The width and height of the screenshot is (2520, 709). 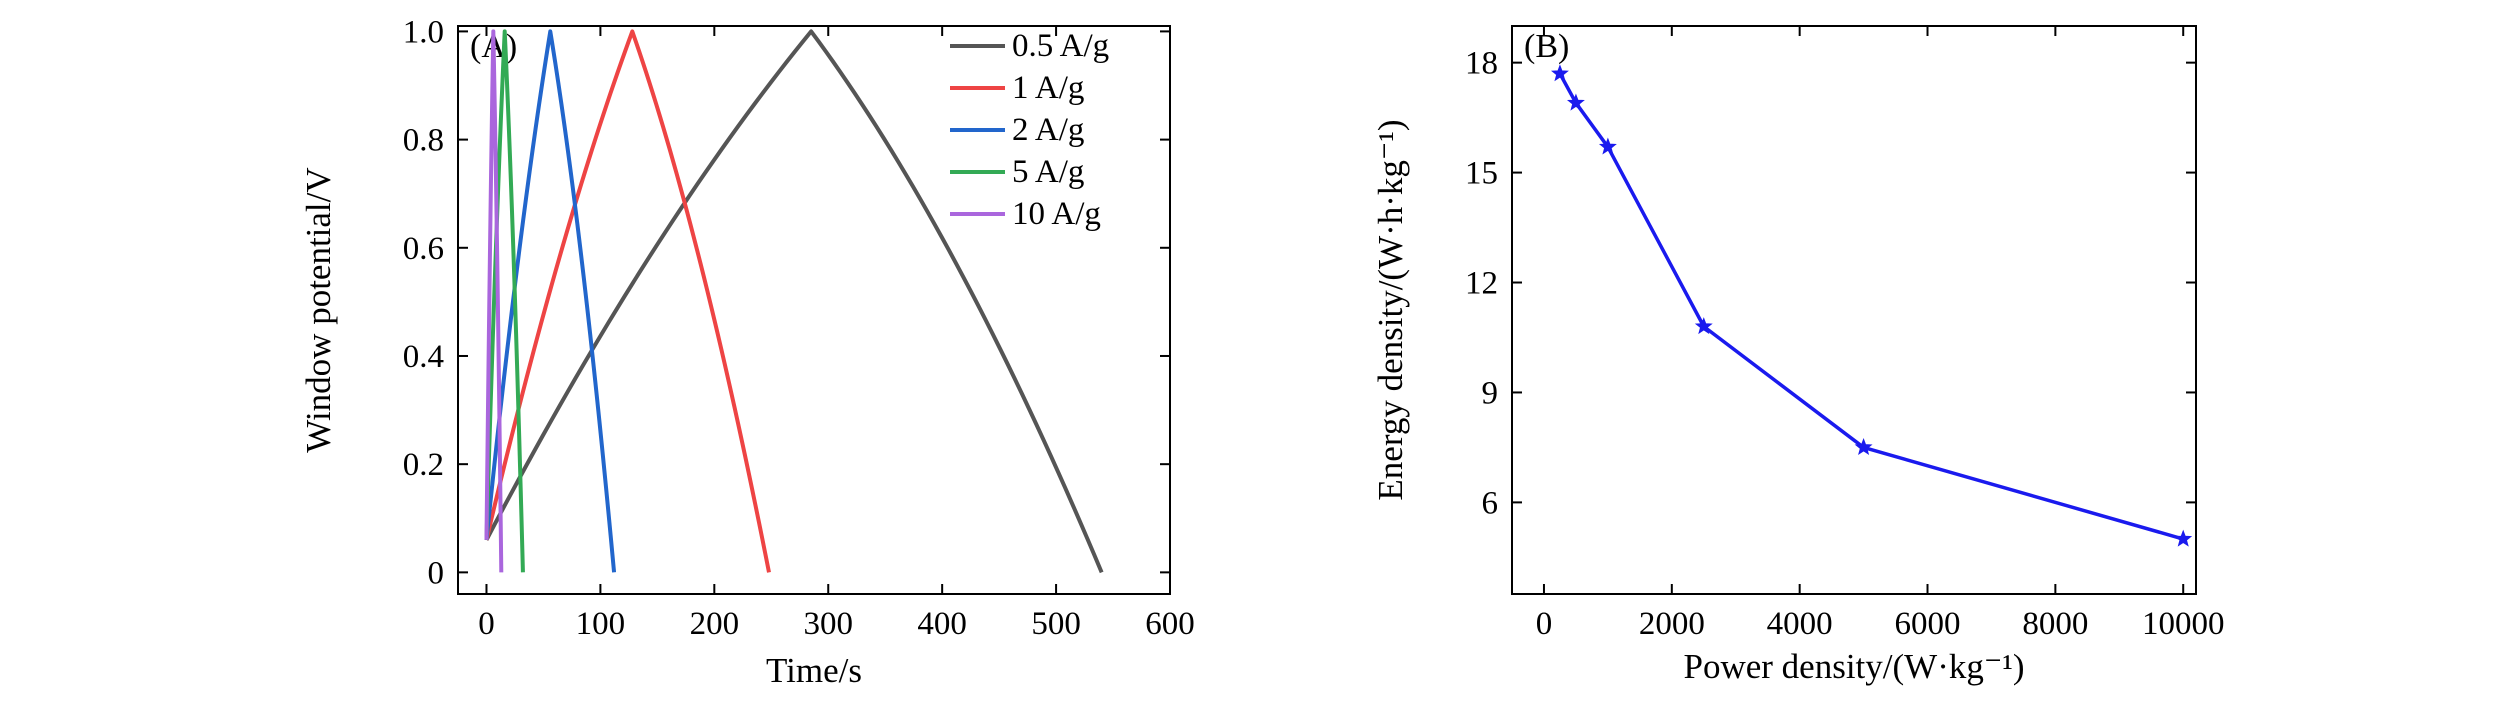 What do you see at coordinates (423, 32) in the screenshot?
I see `y-tick-label: 1.0` at bounding box center [423, 32].